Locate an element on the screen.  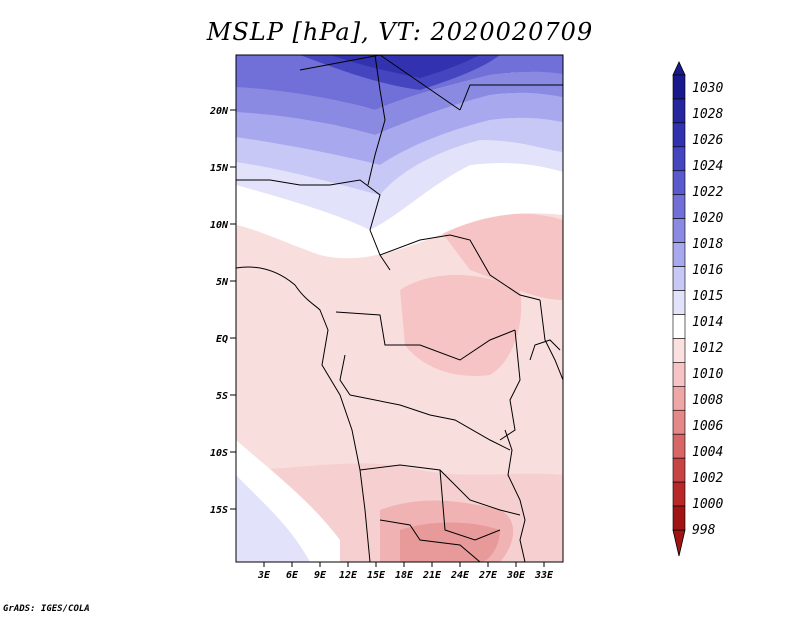
lat-tick-label: EQ is located at coordinates (222, 339).